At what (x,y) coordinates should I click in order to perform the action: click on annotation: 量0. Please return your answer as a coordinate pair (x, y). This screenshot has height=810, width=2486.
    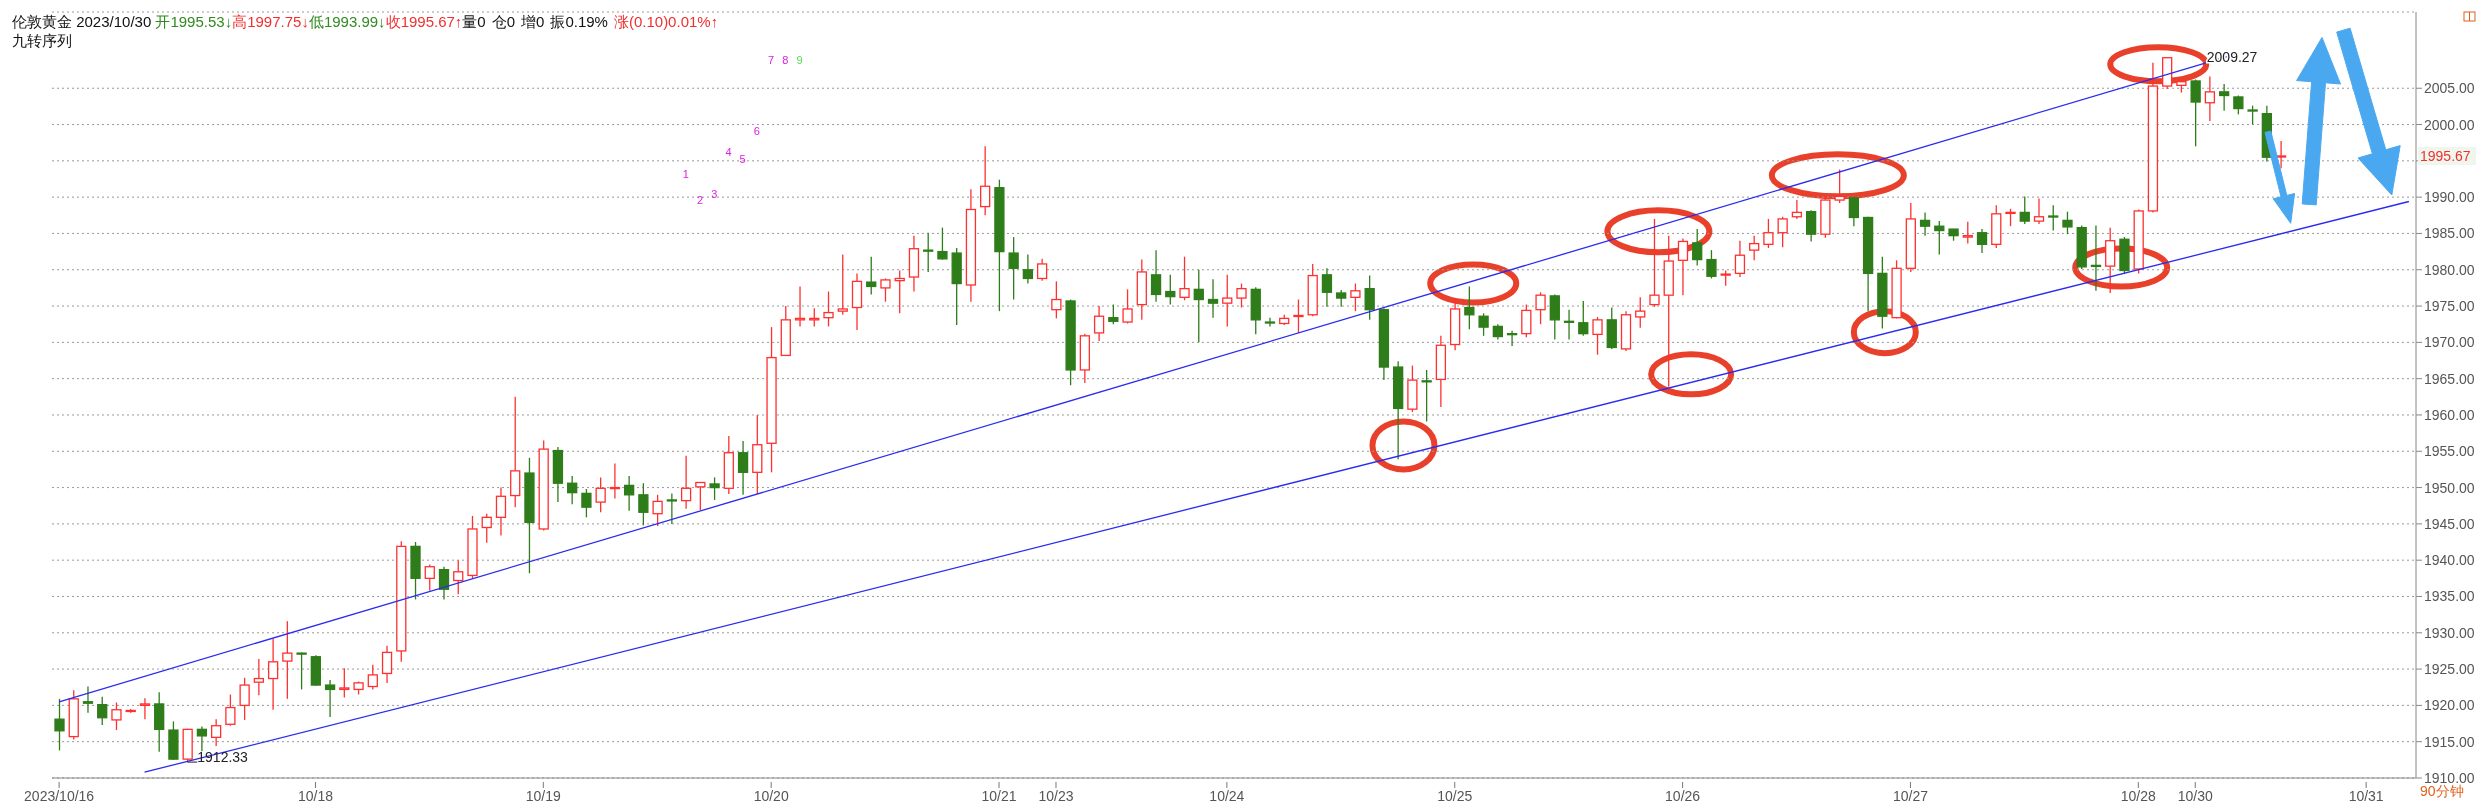
    Looking at the image, I should click on (474, 21).